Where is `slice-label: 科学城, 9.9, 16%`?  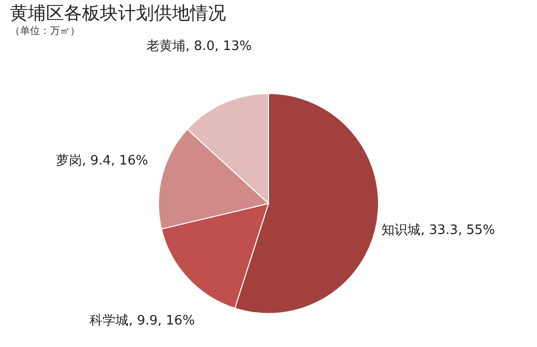
slice-label: 科学城, 9.9, 16% is located at coordinates (142, 320).